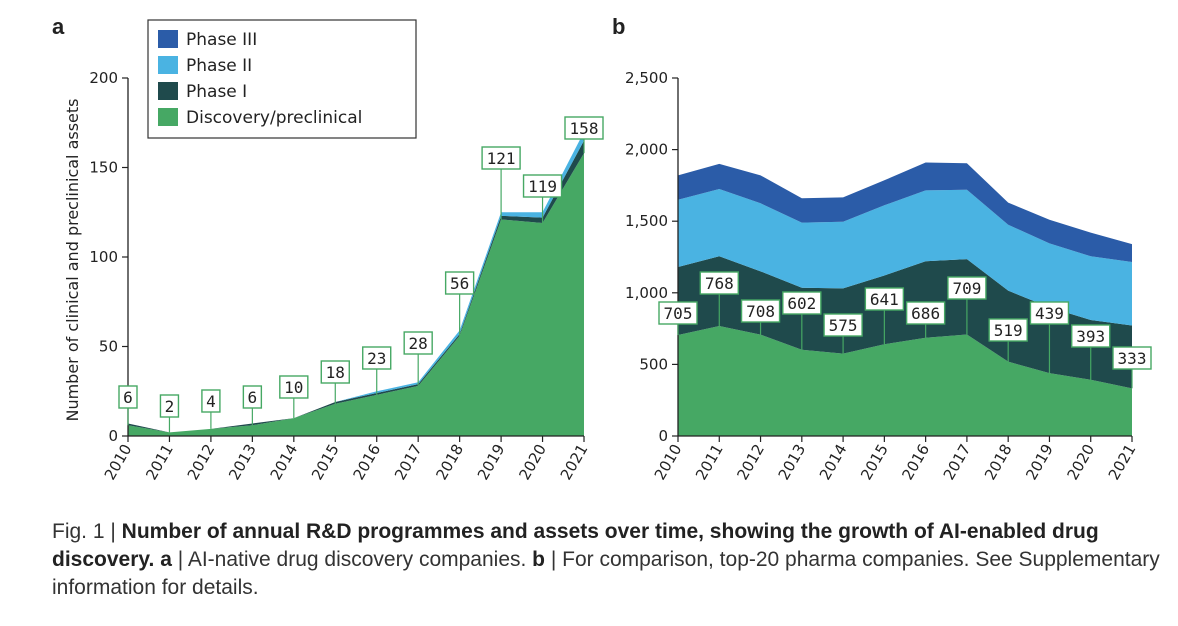 This screenshot has width=1178, height=626. Describe the element at coordinates (103, 78) in the screenshot. I see `y-tick-label: 200` at that location.